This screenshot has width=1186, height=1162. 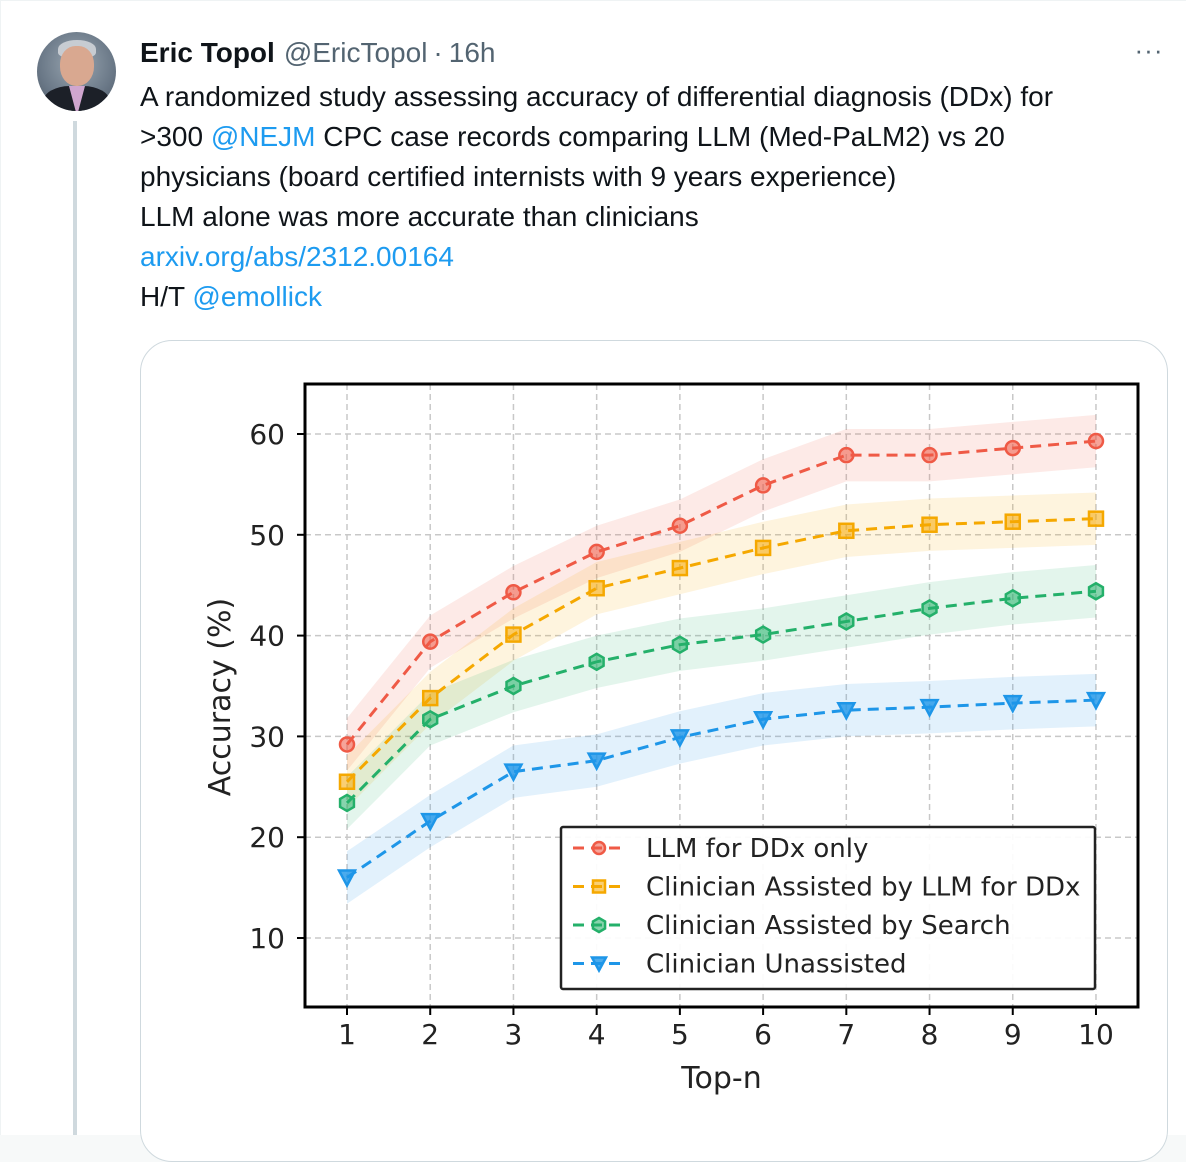 What do you see at coordinates (514, 1034) in the screenshot?
I see `x-tick-label: 3` at bounding box center [514, 1034].